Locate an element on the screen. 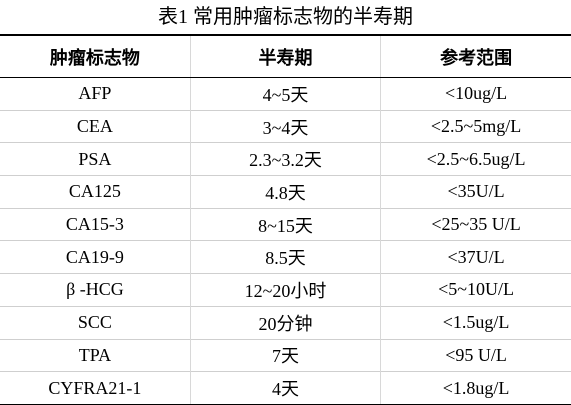  table-cell: CYFRA21-1 is located at coordinates (95, 388).